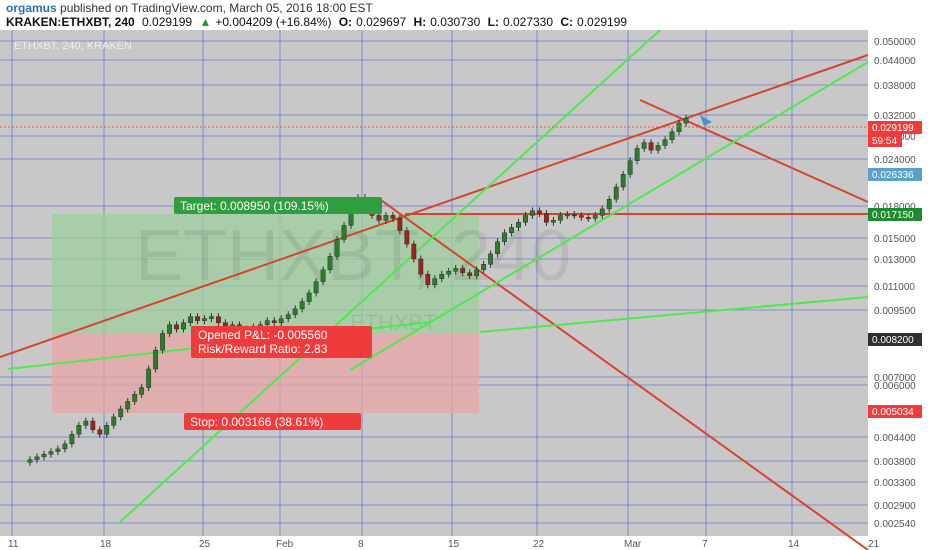  Describe the element at coordinates (73, 46) in the screenshot. I see `pane-label: ETHXBT, 240, KRAKEN` at that location.